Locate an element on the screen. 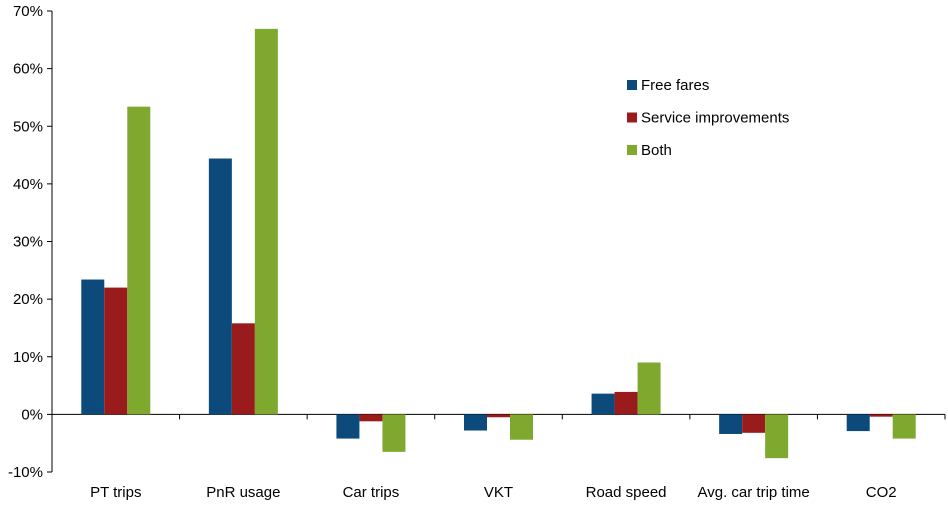 The height and width of the screenshot is (515, 948). category-label: Road speed is located at coordinates (626, 492).